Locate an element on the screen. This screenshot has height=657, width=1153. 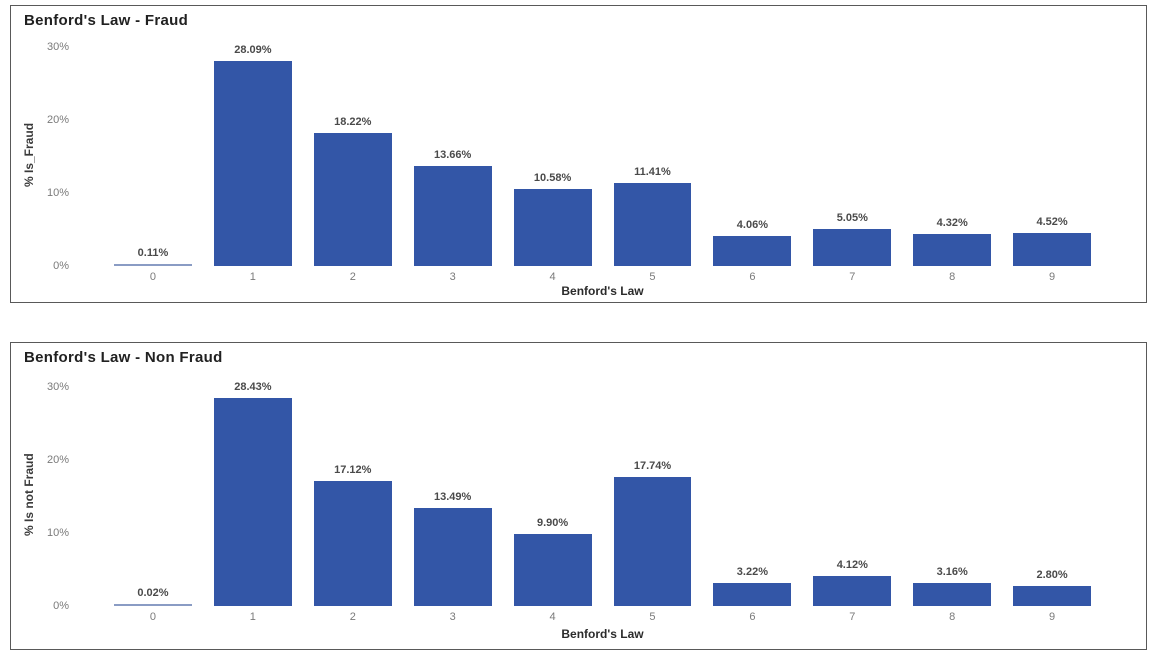
bar-slot: 0.11% 0 is located at coordinates (153, 163).